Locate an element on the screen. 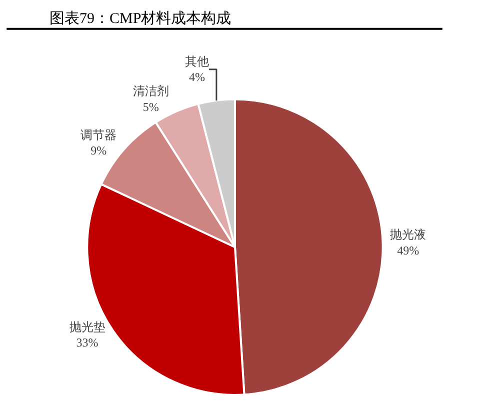  slice-label: 调节器 is located at coordinates (98, 135).